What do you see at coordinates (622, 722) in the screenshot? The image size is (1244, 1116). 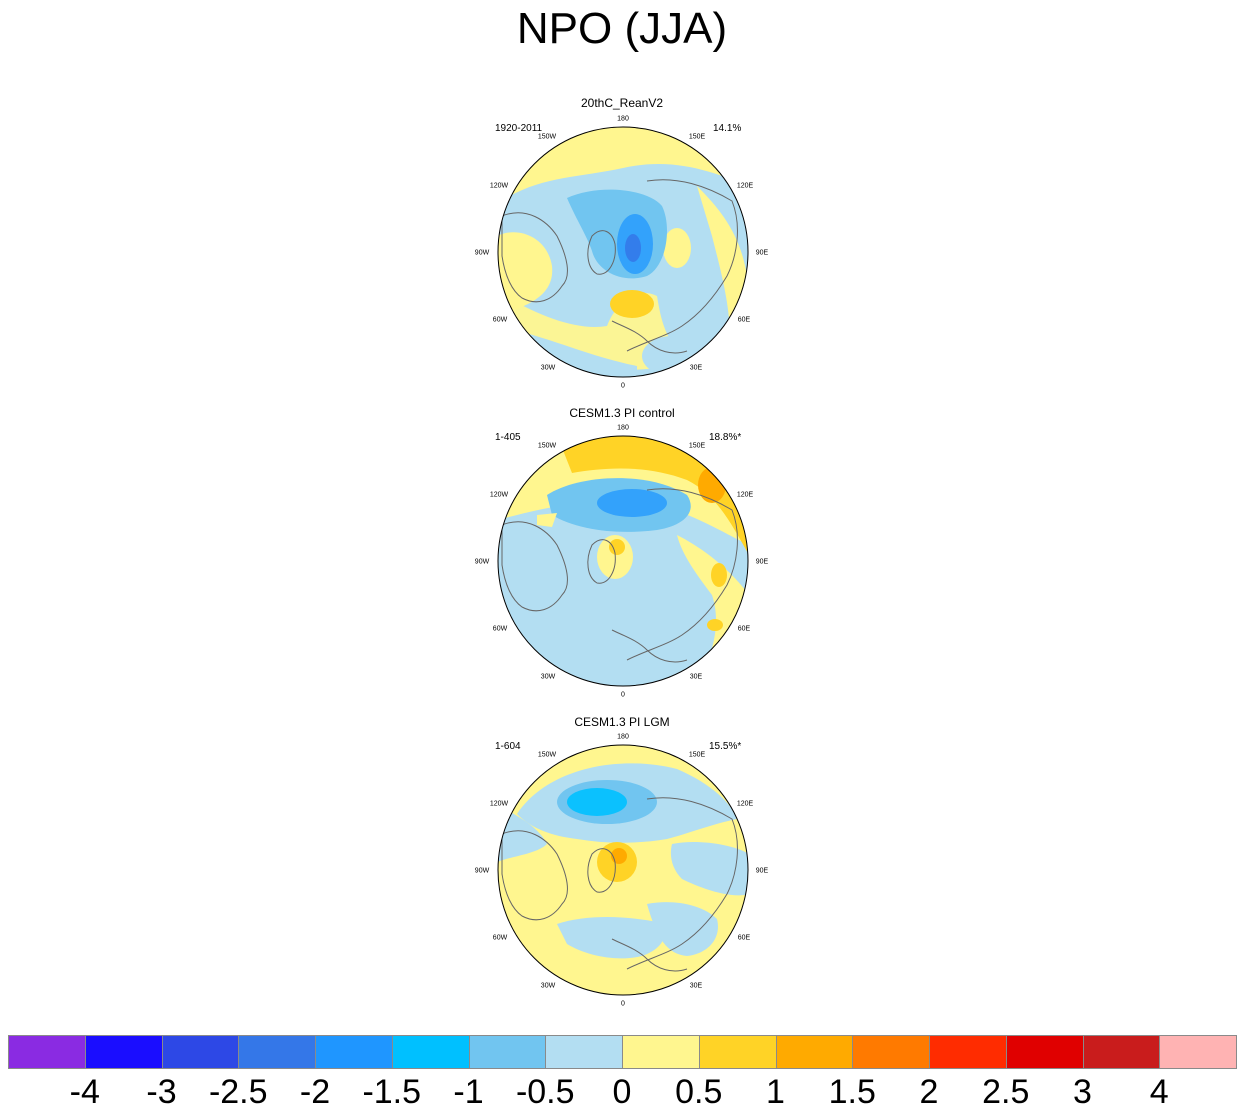 I see `panel-title: CESM1.3 PI LGM` at bounding box center [622, 722].